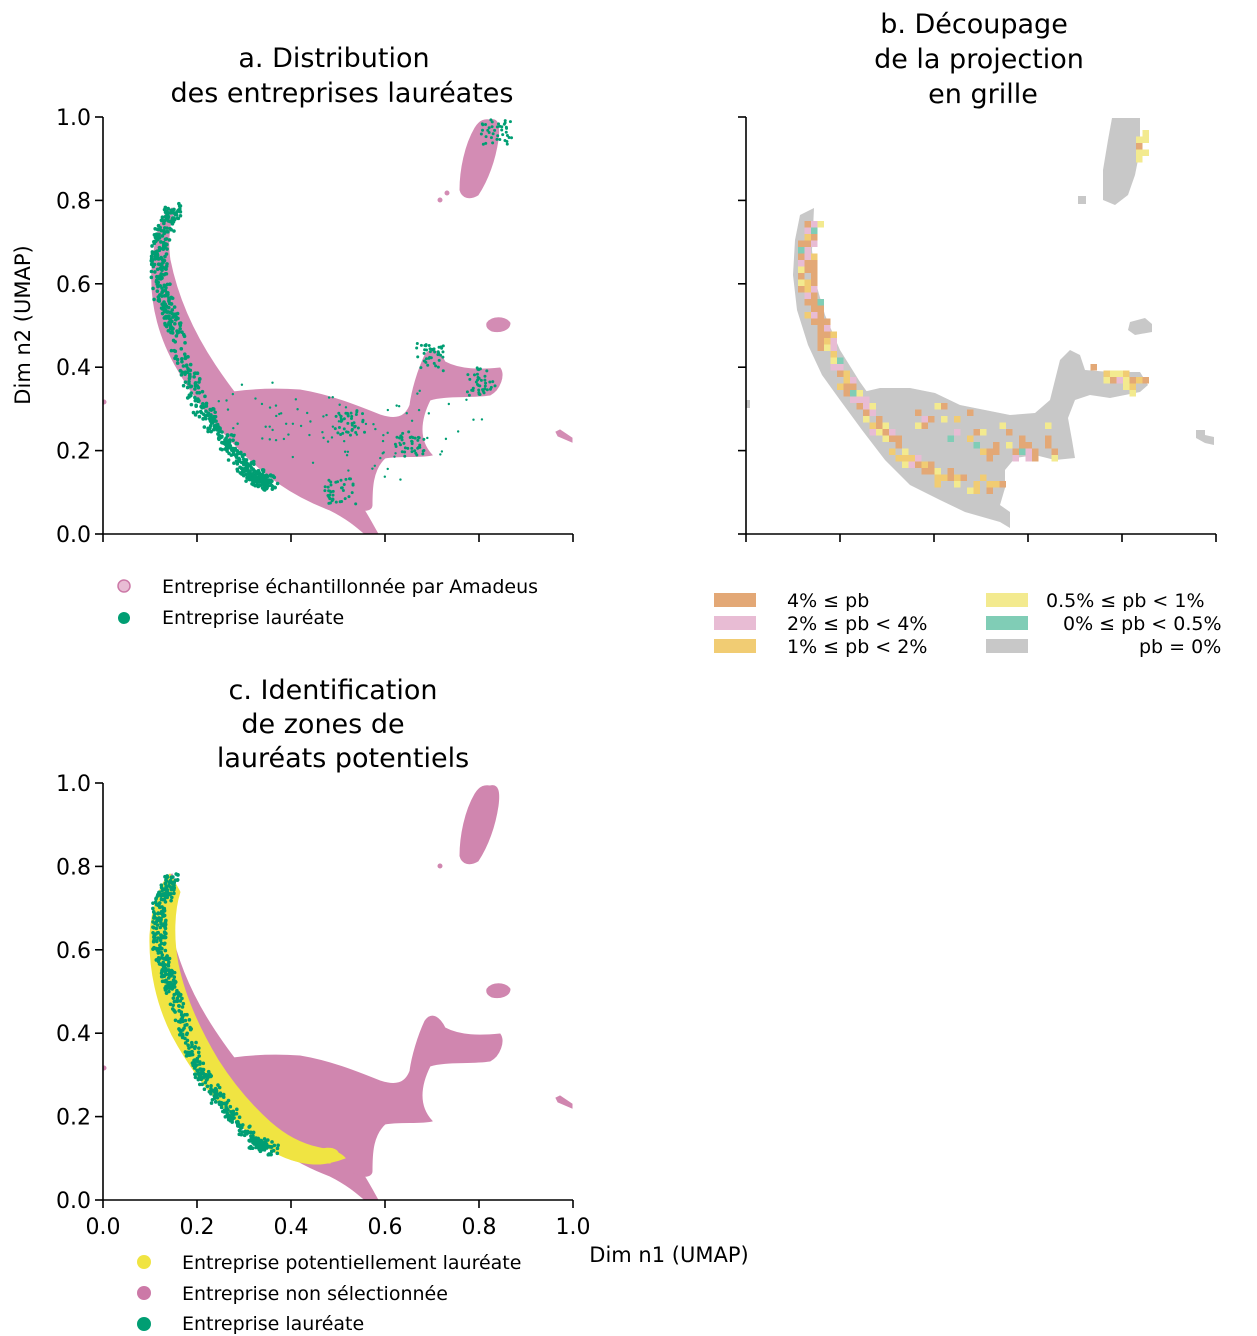 The image size is (1257, 1336). Describe the element at coordinates (479, 1227) in the screenshot. I see `panel-c-xtick-label: 0.8` at that location.